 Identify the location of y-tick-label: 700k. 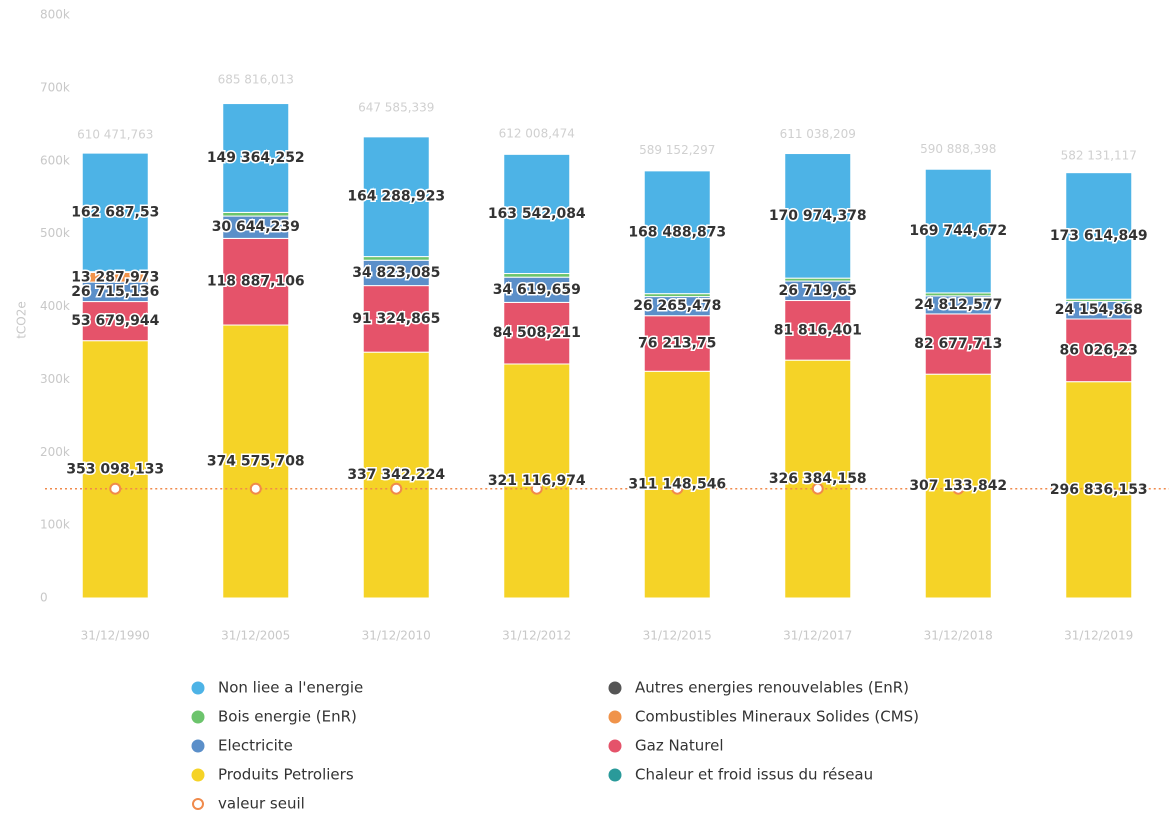
(55, 87).